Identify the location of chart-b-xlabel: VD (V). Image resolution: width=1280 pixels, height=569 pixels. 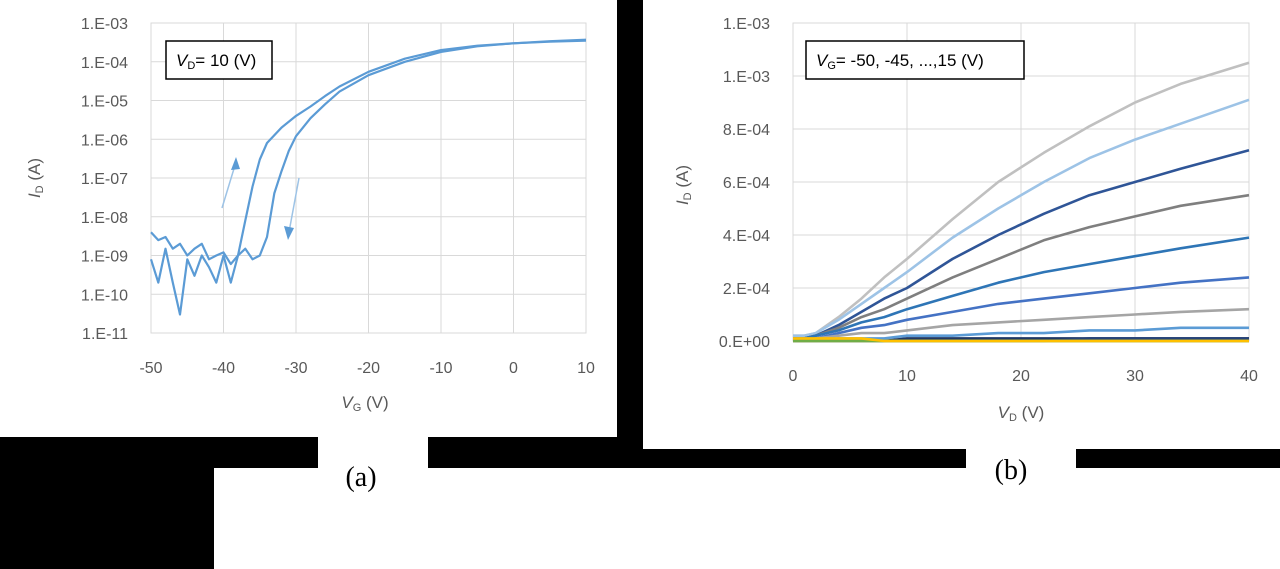
(1021, 413).